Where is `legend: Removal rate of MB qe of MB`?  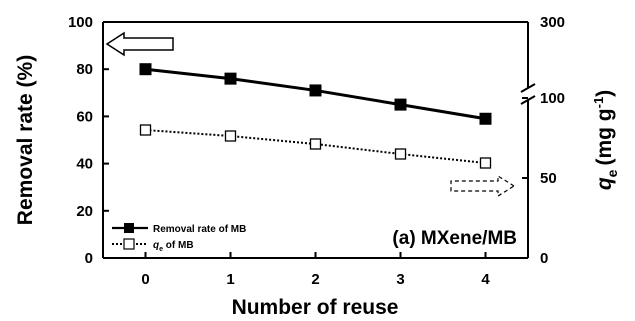
legend: Removal rate of MB qe of MB is located at coordinates (179, 238).